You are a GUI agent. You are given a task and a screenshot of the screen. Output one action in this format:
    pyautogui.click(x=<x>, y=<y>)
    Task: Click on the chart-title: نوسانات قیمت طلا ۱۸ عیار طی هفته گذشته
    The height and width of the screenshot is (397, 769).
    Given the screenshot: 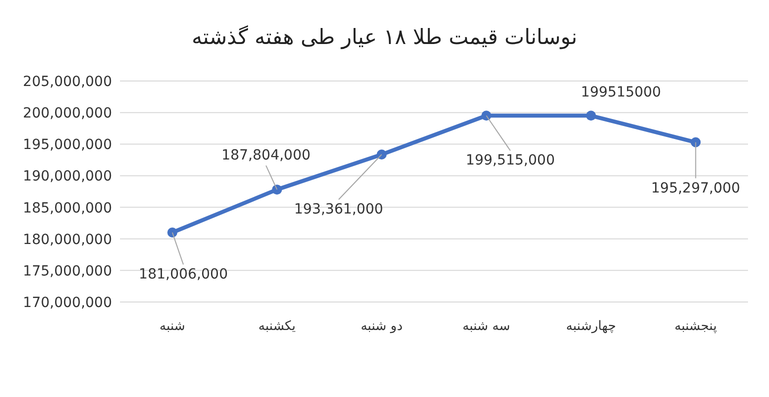 What is the action you would take?
    pyautogui.click(x=385, y=37)
    